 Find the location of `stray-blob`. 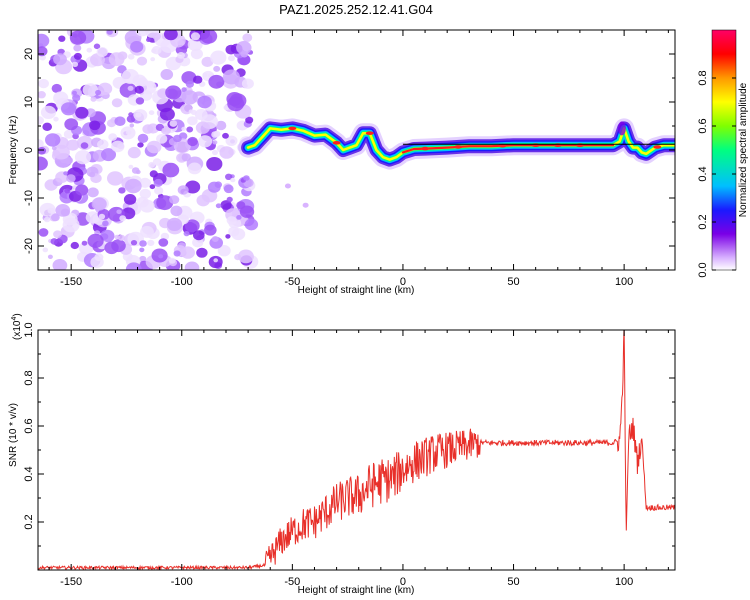

stray-blob is located at coordinates (305, 205).